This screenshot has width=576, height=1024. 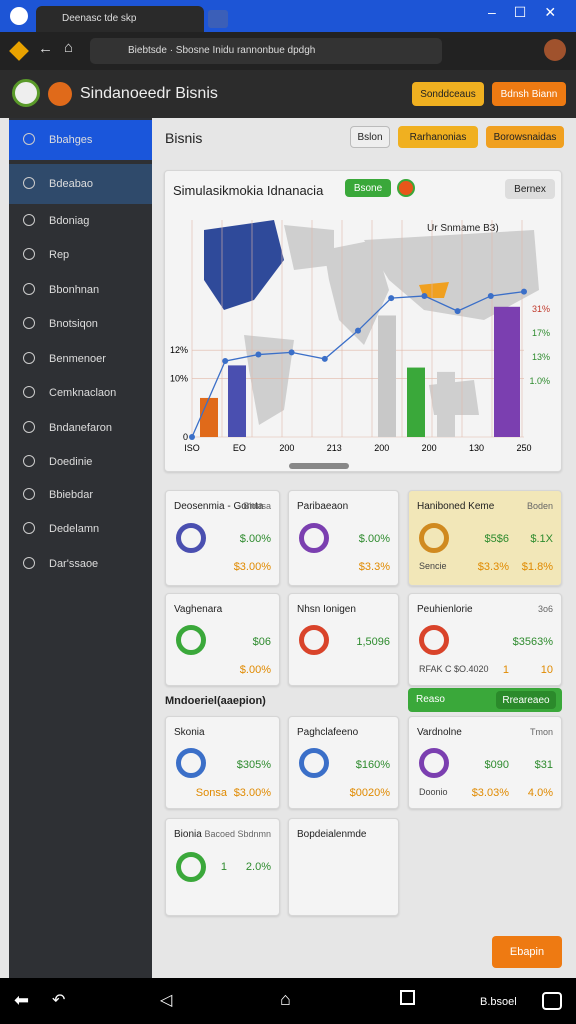 What do you see at coordinates (541, 357) in the screenshot?
I see `right-label: 13%` at bounding box center [541, 357].